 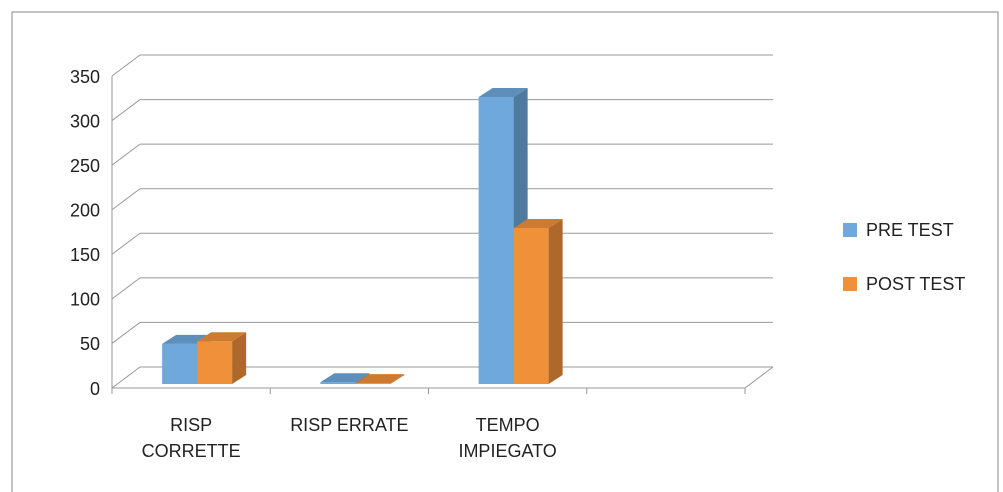 What do you see at coordinates (507, 438) in the screenshot?
I see `x-tick-label: TEMPO IMPIEGATO` at bounding box center [507, 438].